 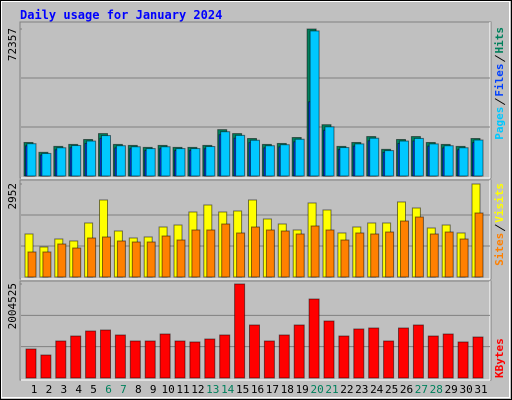 I want to click on x-tick-label: 11, so click(x=182, y=389).